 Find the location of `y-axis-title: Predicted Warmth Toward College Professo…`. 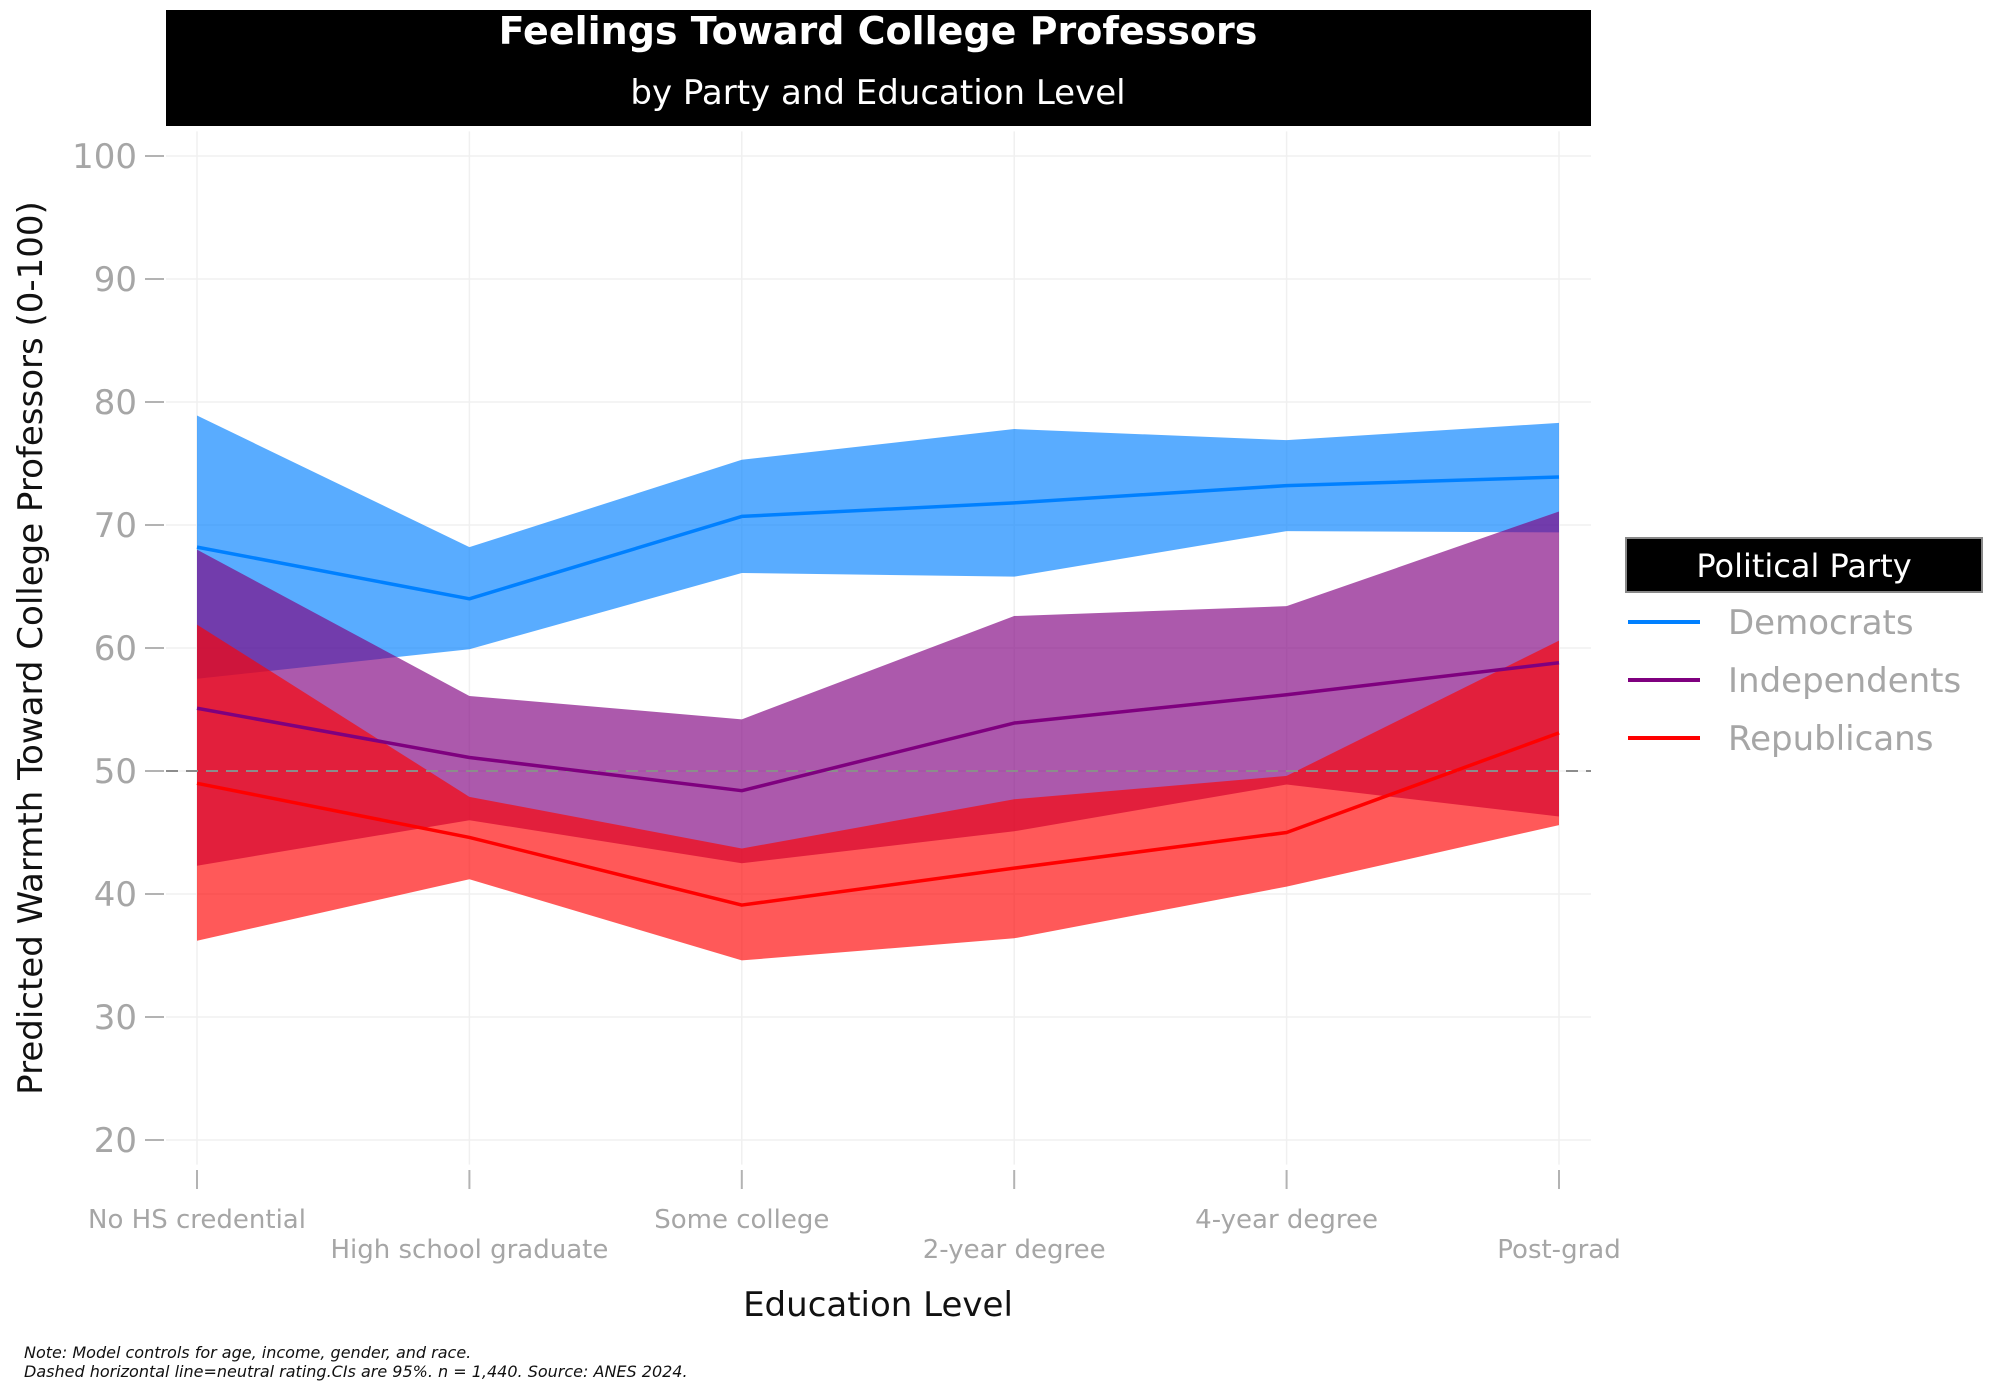

y-axis-title: Predicted Warmth Toward College Professo… is located at coordinates (31, 648).